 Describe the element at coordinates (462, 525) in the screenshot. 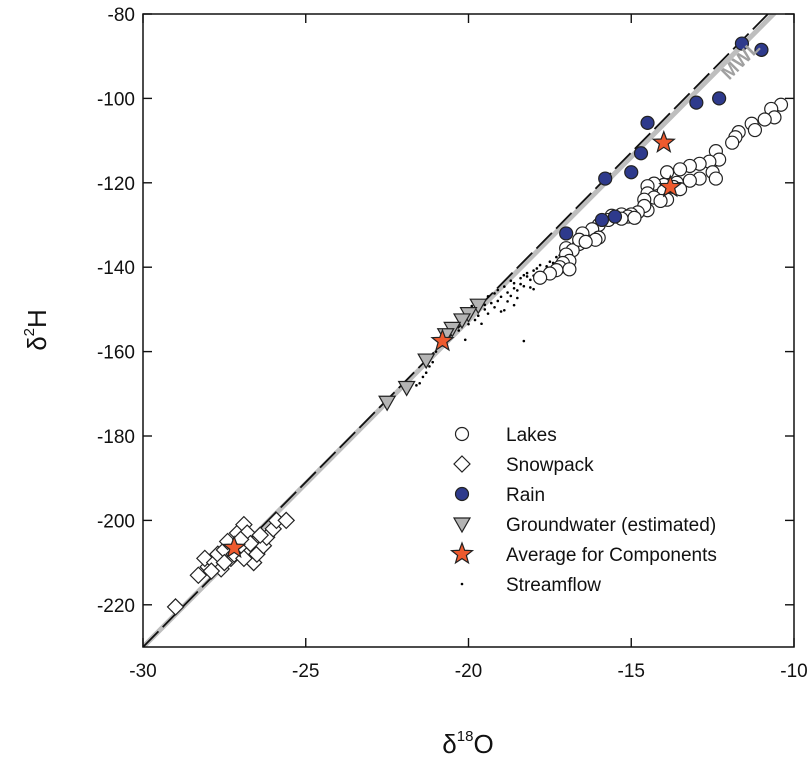

I see `legend-marker-groundwater-estimated` at that location.